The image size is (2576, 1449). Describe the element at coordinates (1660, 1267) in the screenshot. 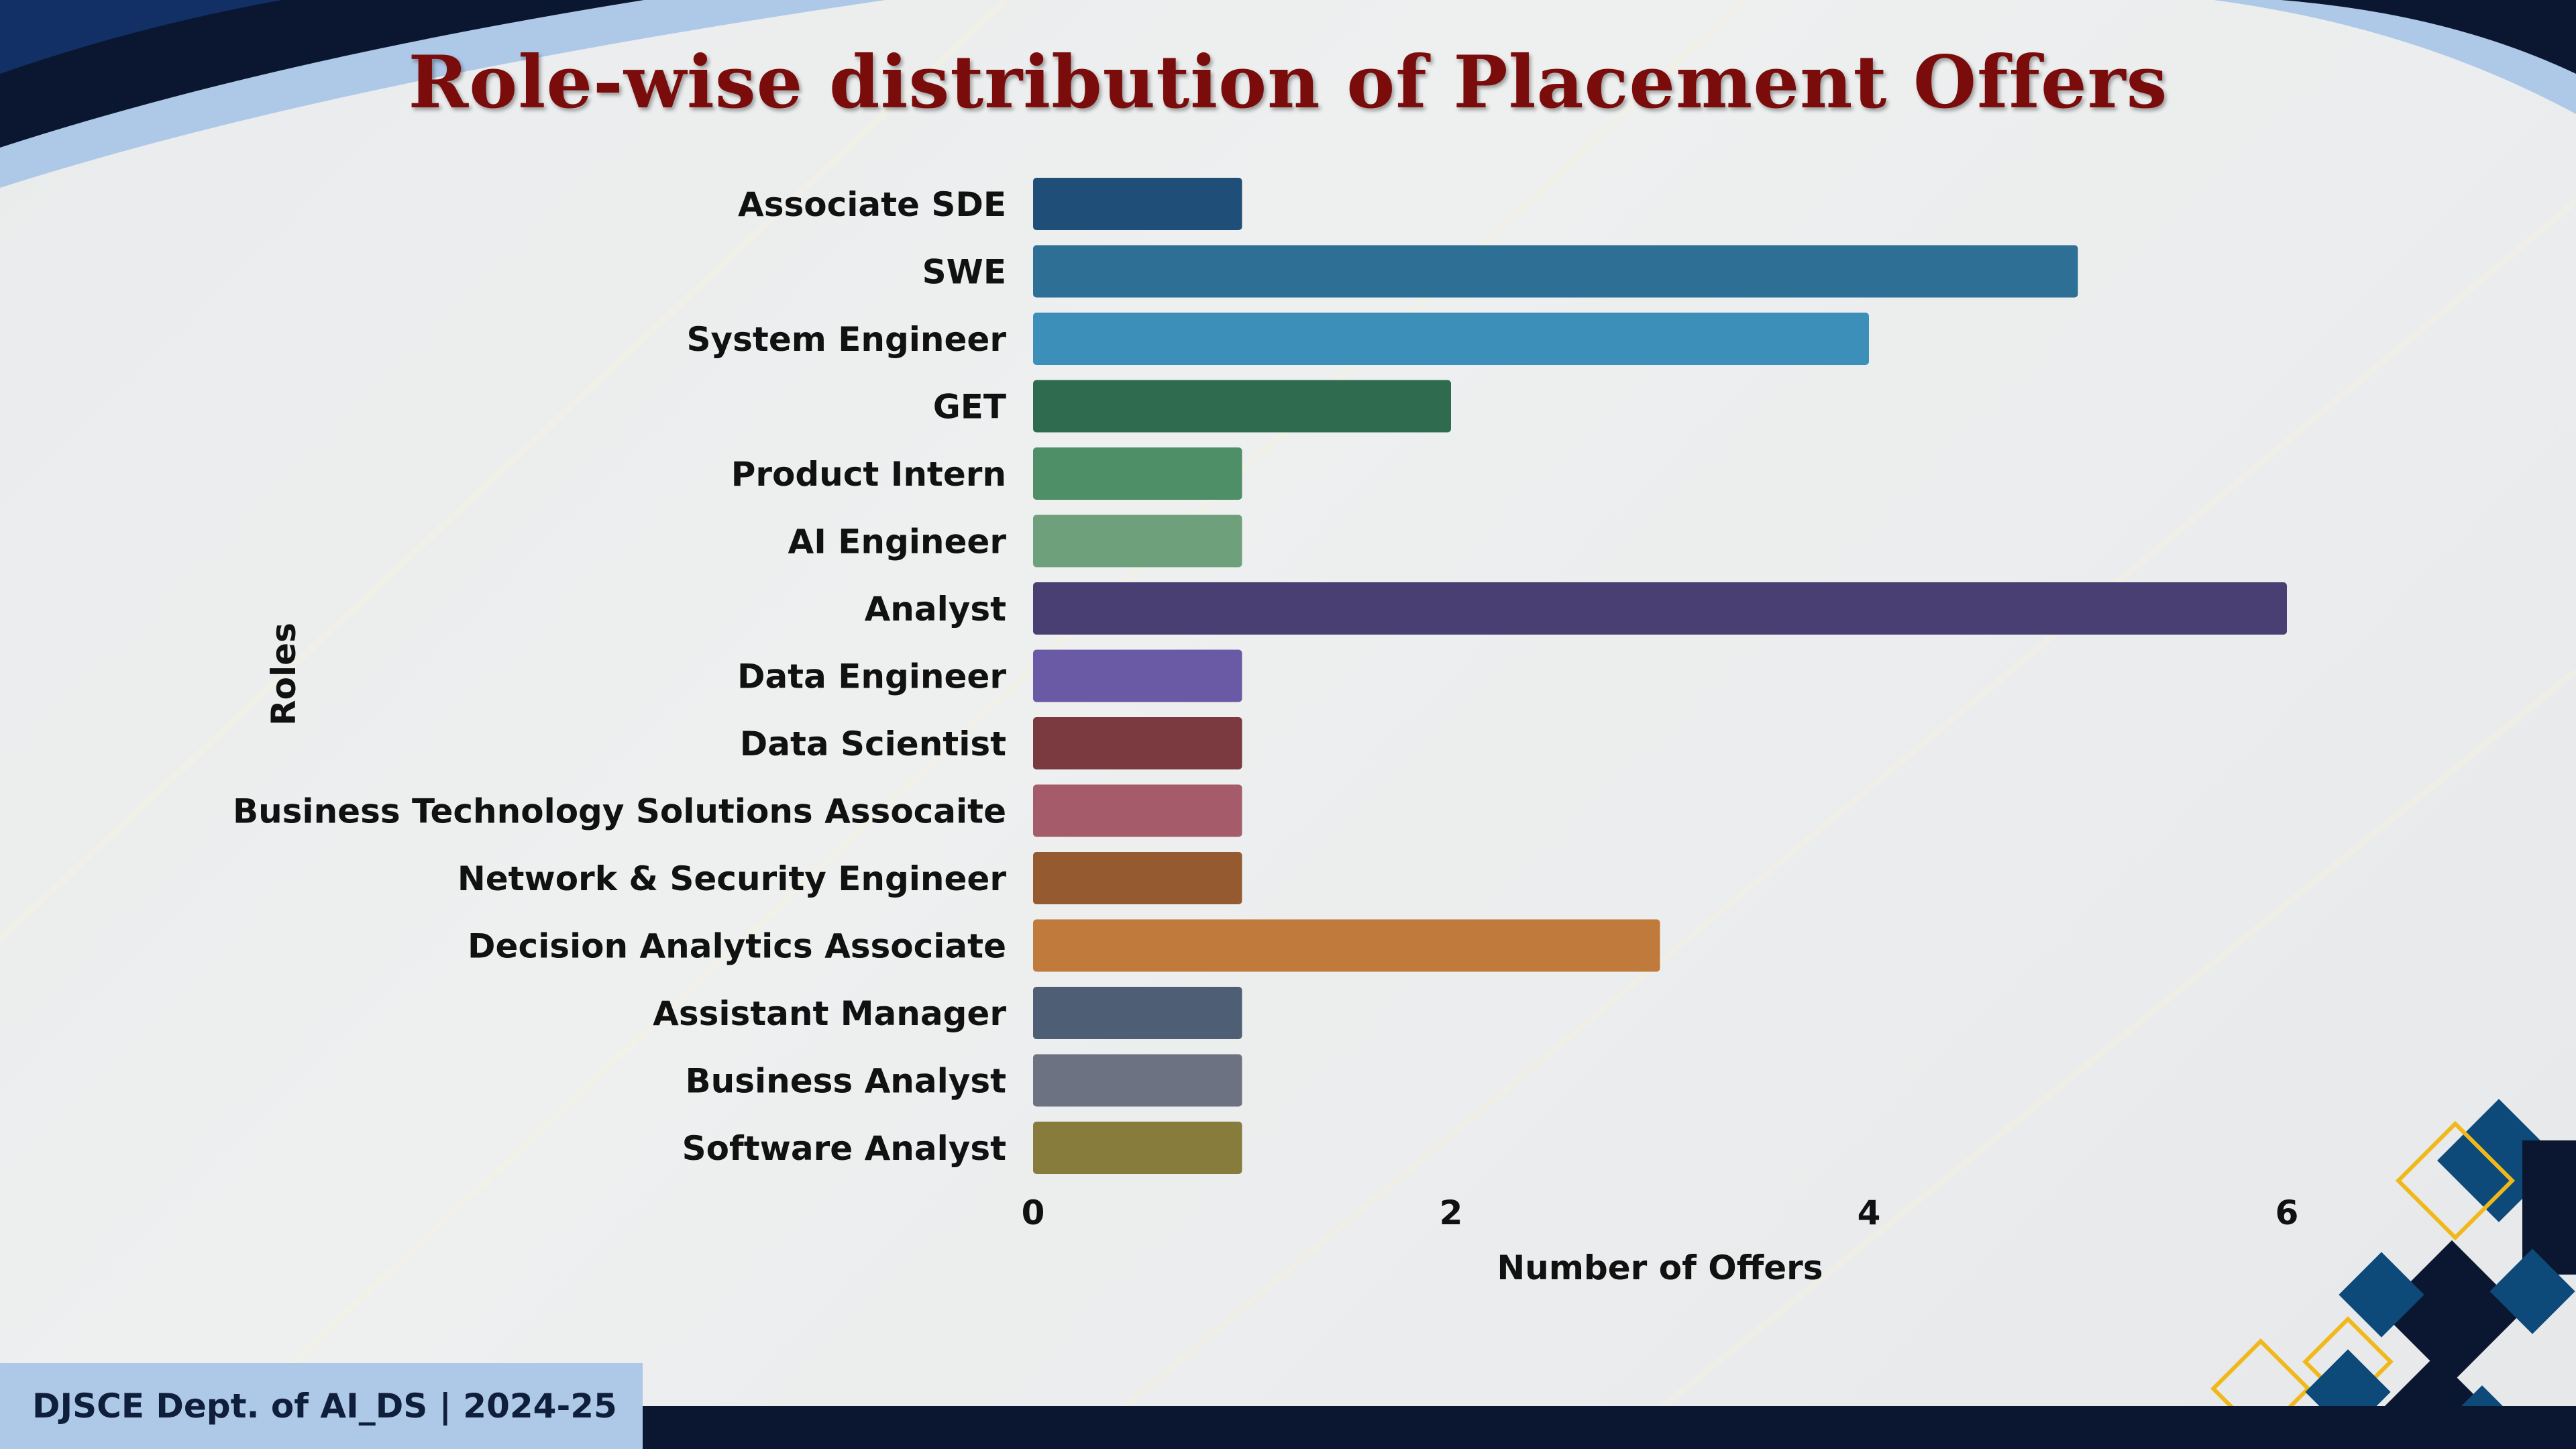

I see `x-axis-label: Number of Offers` at that location.